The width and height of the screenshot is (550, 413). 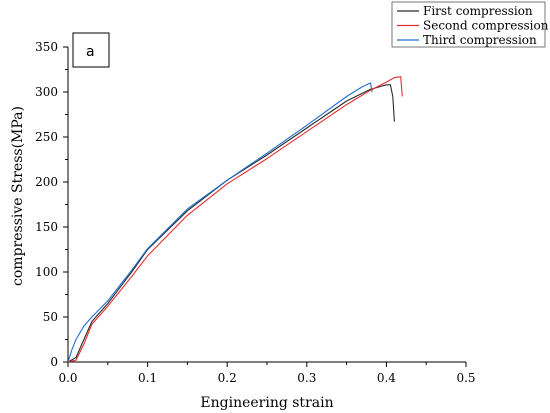 I want to click on y-tick-label: 0, so click(x=54, y=362).